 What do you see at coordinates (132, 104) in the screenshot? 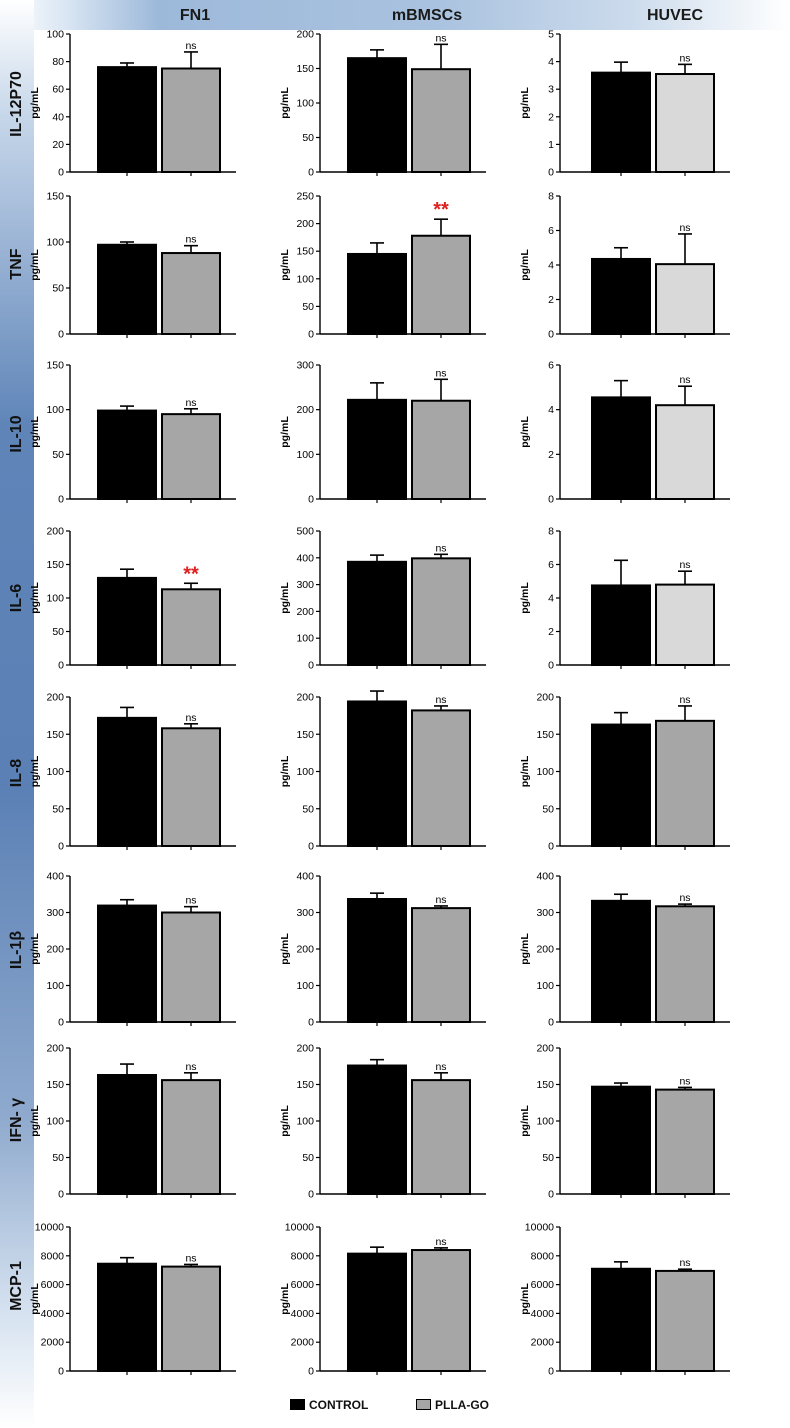
I see `chart-il-12p70-fn1: 0 20 40 60 80 100 pg/mL ns` at bounding box center [132, 104].